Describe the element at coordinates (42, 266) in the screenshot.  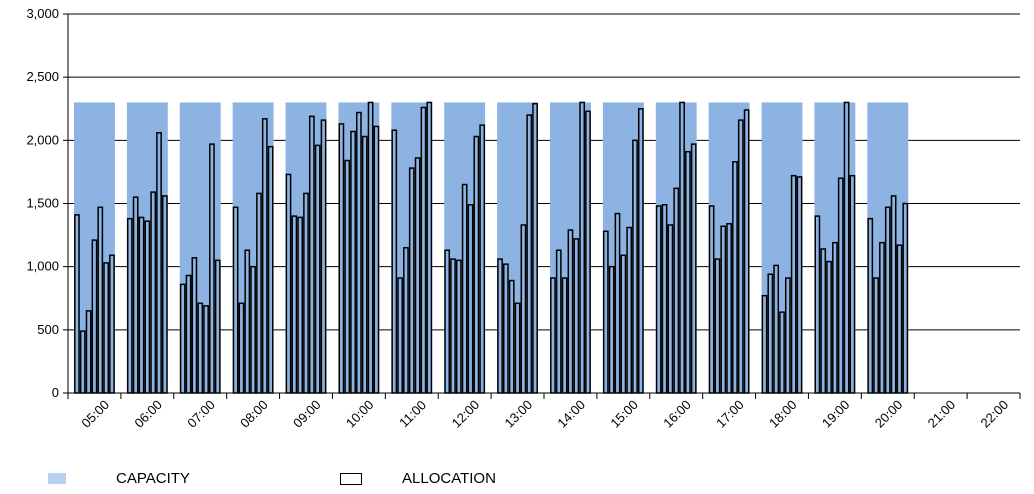
I see `y-tick-label: 1,000` at that location.